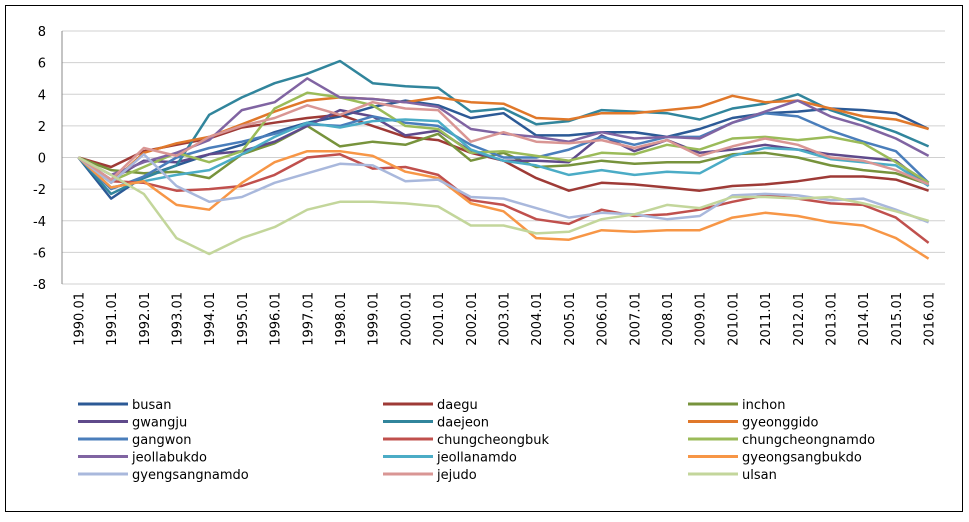 This screenshot has height=522, width=969. I want to click on y-tick-label: -2, so click(39, 190).